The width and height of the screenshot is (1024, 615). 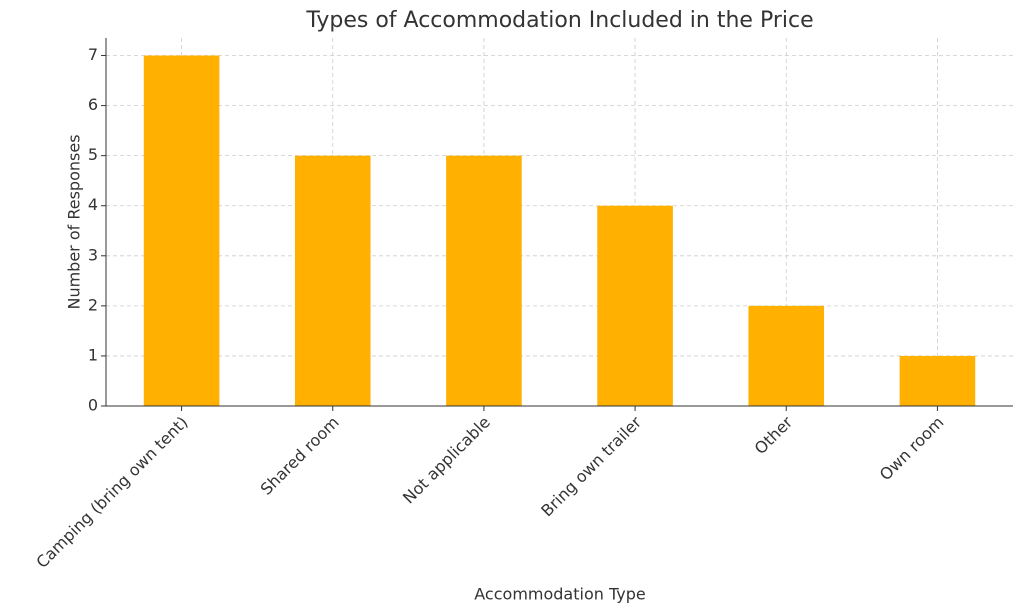 What do you see at coordinates (559, 594) in the screenshot?
I see `x-axis-label: Accommodation Type` at bounding box center [559, 594].